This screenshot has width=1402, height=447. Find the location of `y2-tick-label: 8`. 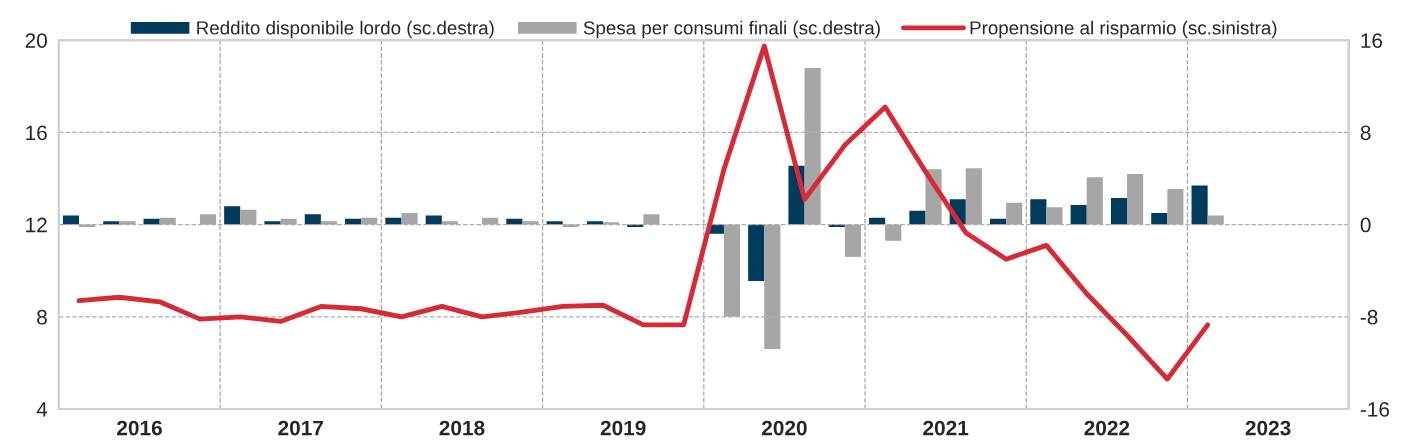

y2-tick-label: 8 is located at coordinates (1365, 133).